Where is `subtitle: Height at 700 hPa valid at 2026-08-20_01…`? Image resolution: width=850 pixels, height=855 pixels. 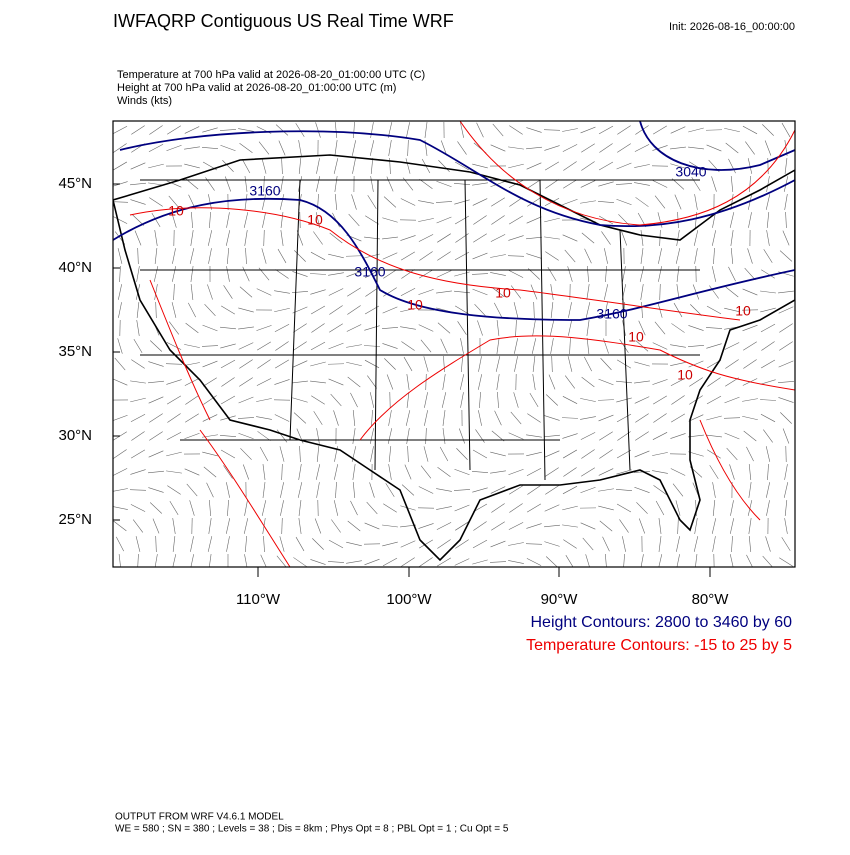 subtitle: Height at 700 hPa valid at 2026-08-20_01… is located at coordinates (256, 88).